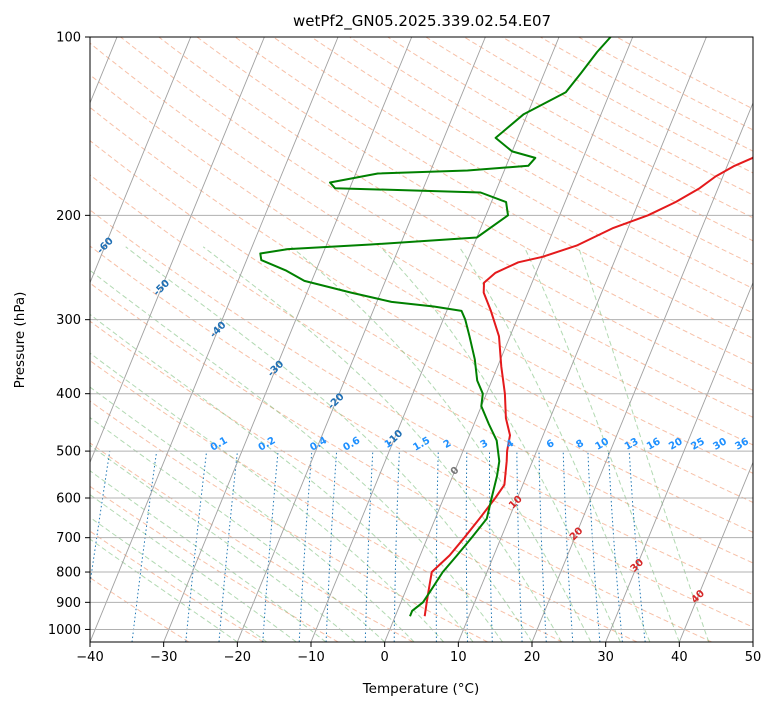 The width and height of the screenshot is (775, 708). What do you see at coordinates (532, 657) in the screenshot?
I see `x-tick-label: 20` at bounding box center [532, 657].